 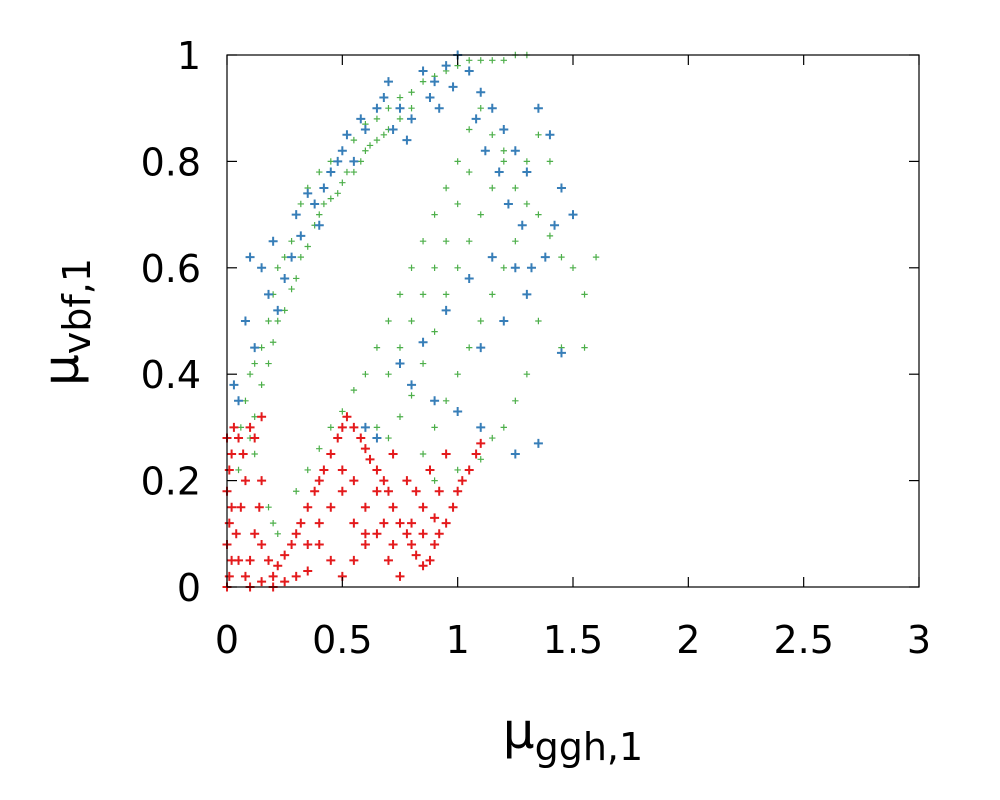 I want to click on y-axis-label-subscript: vbf,1, so click(x=77, y=306).